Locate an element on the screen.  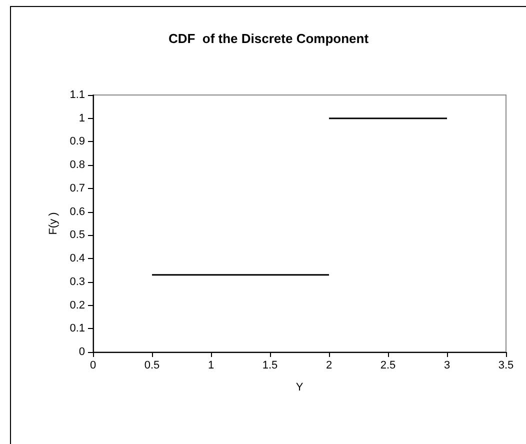
y-tick-label: 0.6 is located at coordinates (77, 212).